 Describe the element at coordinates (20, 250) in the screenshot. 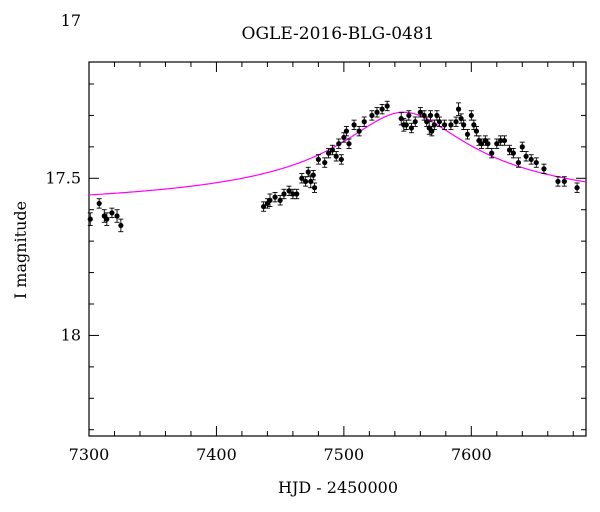

I see `y-axis-label: I magnitude` at that location.